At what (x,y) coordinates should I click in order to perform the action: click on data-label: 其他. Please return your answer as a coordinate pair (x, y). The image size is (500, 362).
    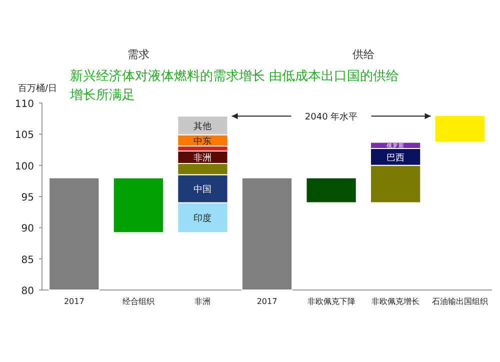
    Looking at the image, I should click on (203, 126).